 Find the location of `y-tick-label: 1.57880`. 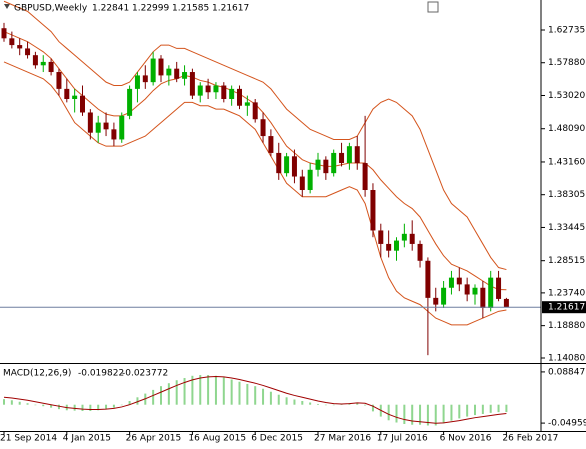

y-tick-label: 1.57880 is located at coordinates (566, 63).